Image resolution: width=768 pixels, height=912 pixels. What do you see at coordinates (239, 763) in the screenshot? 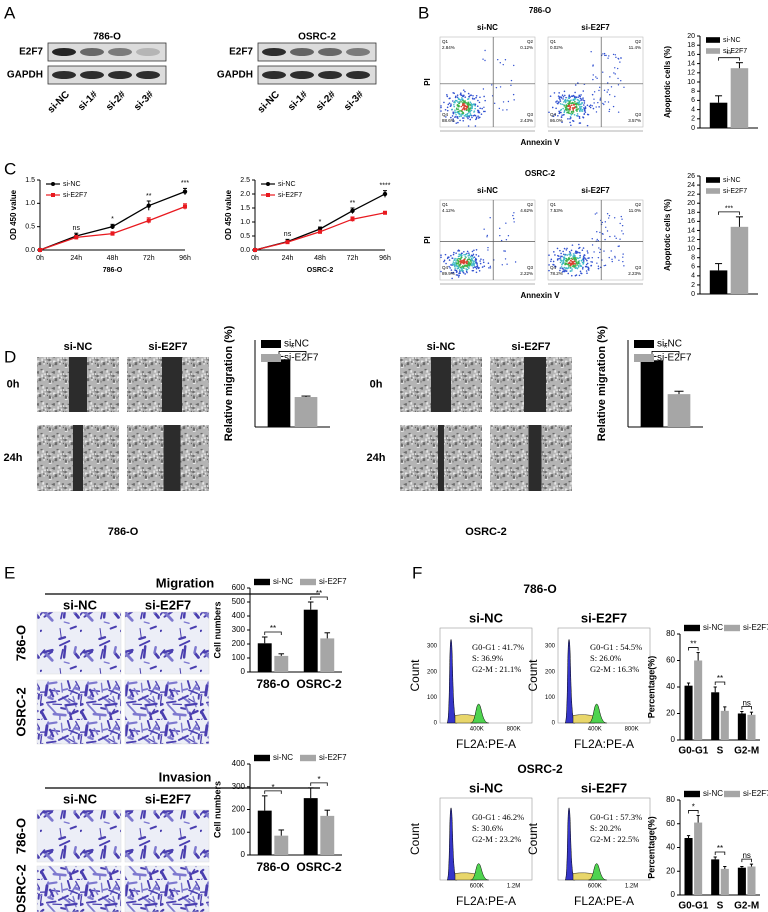
I see `y-tick-label: 400` at bounding box center [239, 763].